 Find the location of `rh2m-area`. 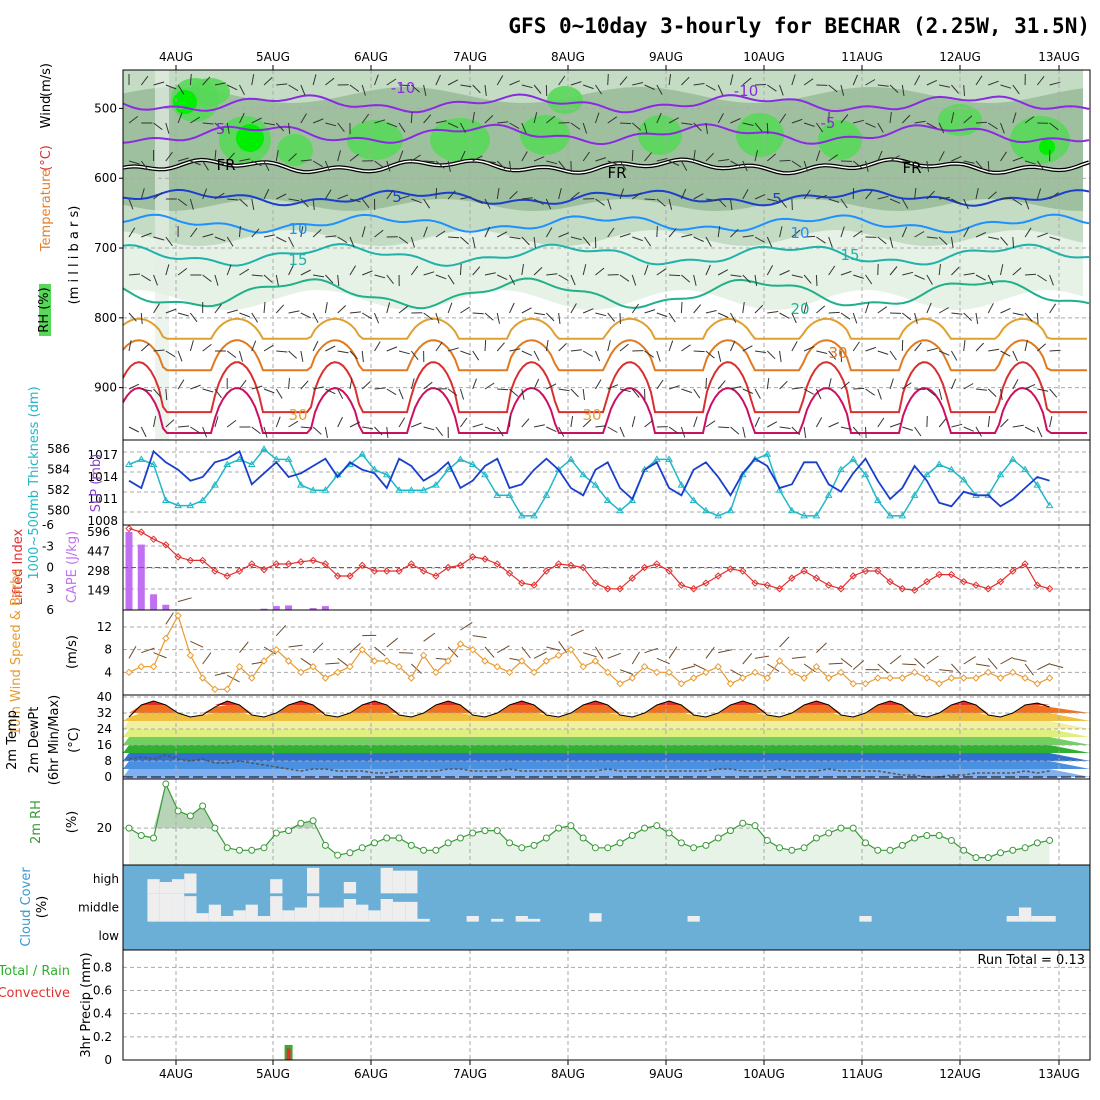

rh2m-area is located at coordinates (589, 824).